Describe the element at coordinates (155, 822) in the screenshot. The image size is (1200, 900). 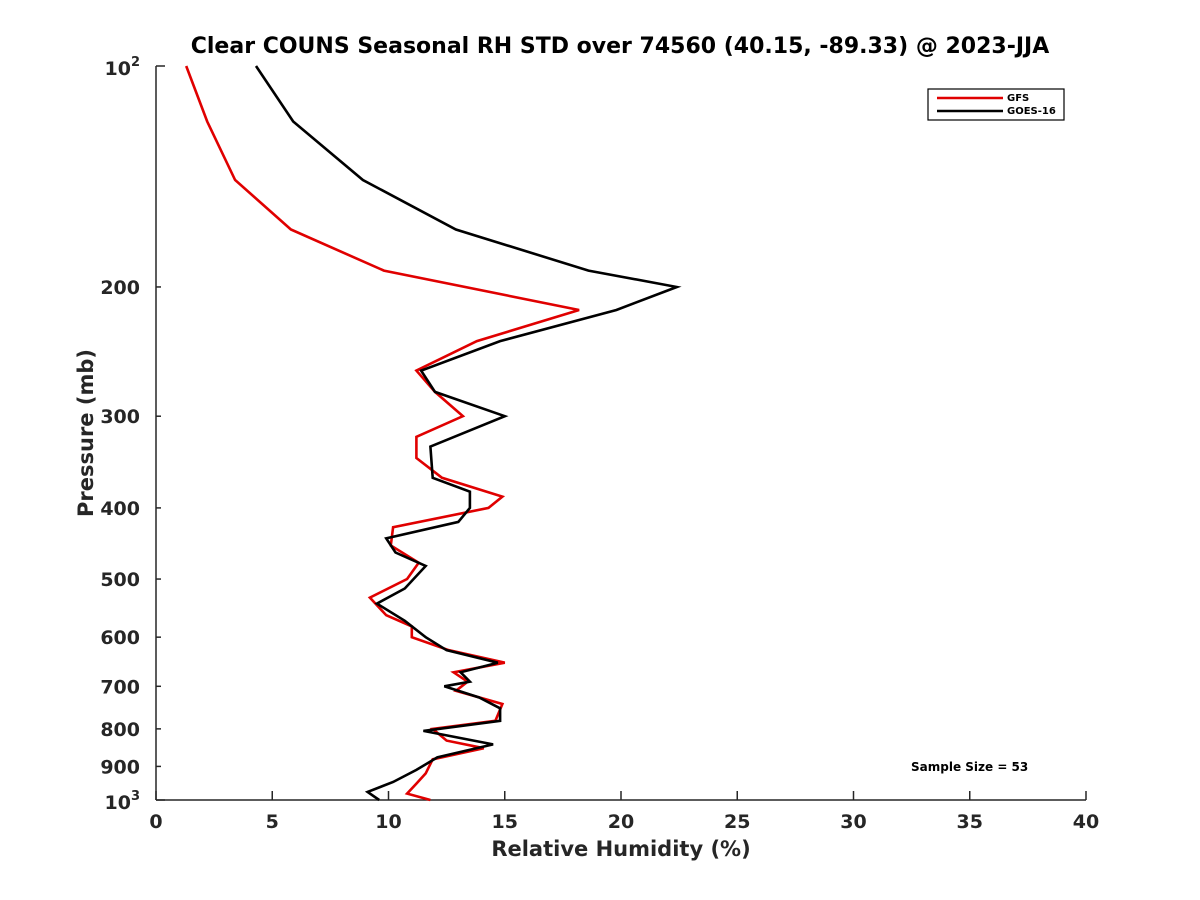
I see `x-tick-label: 0` at that location.